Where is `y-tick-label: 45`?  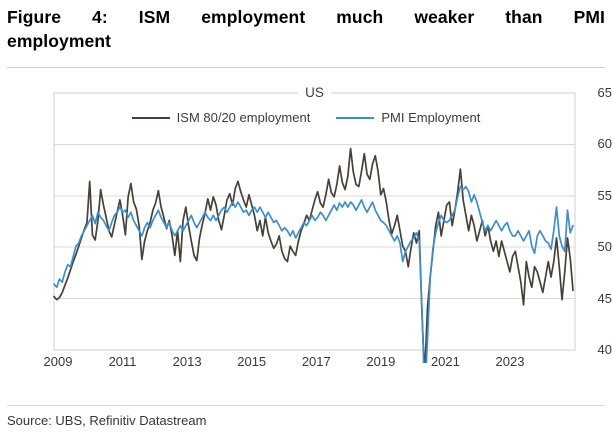
y-tick-label: 45 is located at coordinates (604, 298).